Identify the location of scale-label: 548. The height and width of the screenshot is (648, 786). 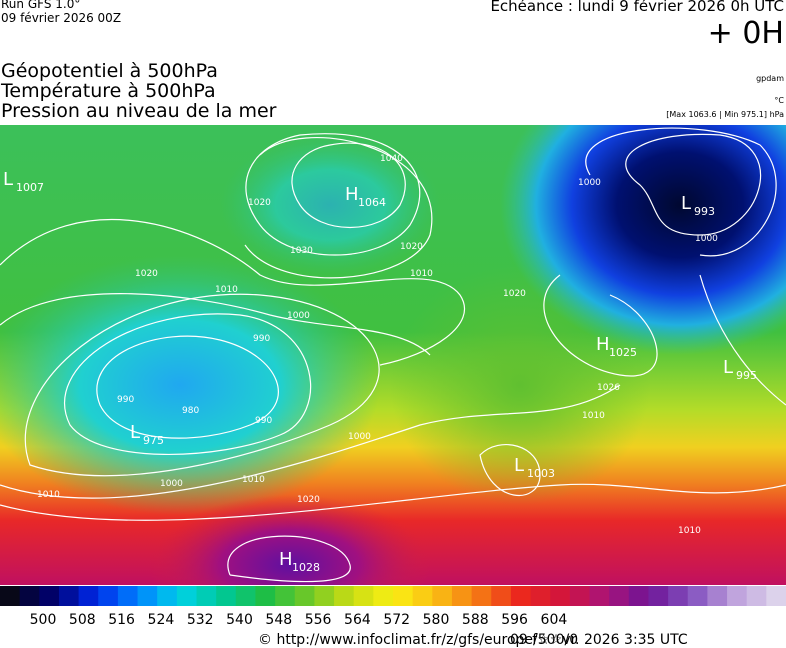
(278, 620).